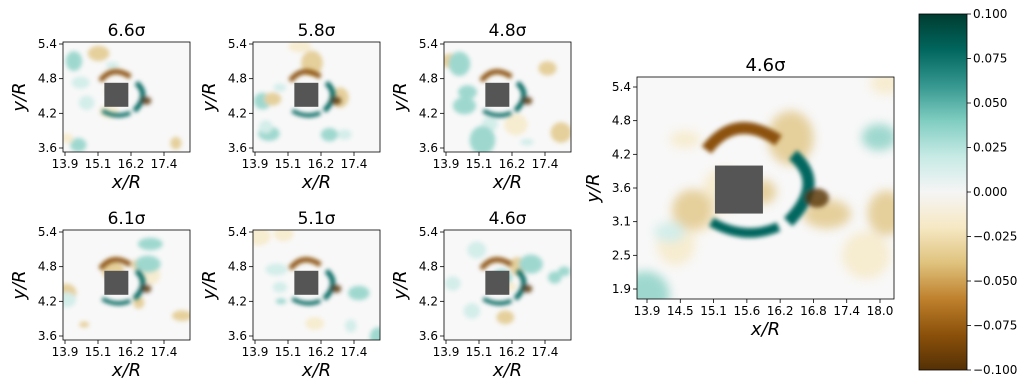 The width and height of the screenshot is (1034, 382). What do you see at coordinates (317, 31) in the screenshot?
I see `panel-title: 5.8σ` at bounding box center [317, 31].